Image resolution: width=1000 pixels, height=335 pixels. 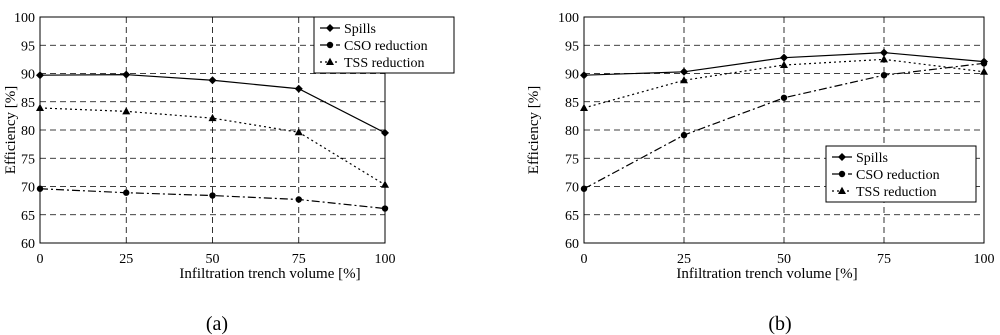 I want to click on series-cso-reduction, so click(x=212, y=198).